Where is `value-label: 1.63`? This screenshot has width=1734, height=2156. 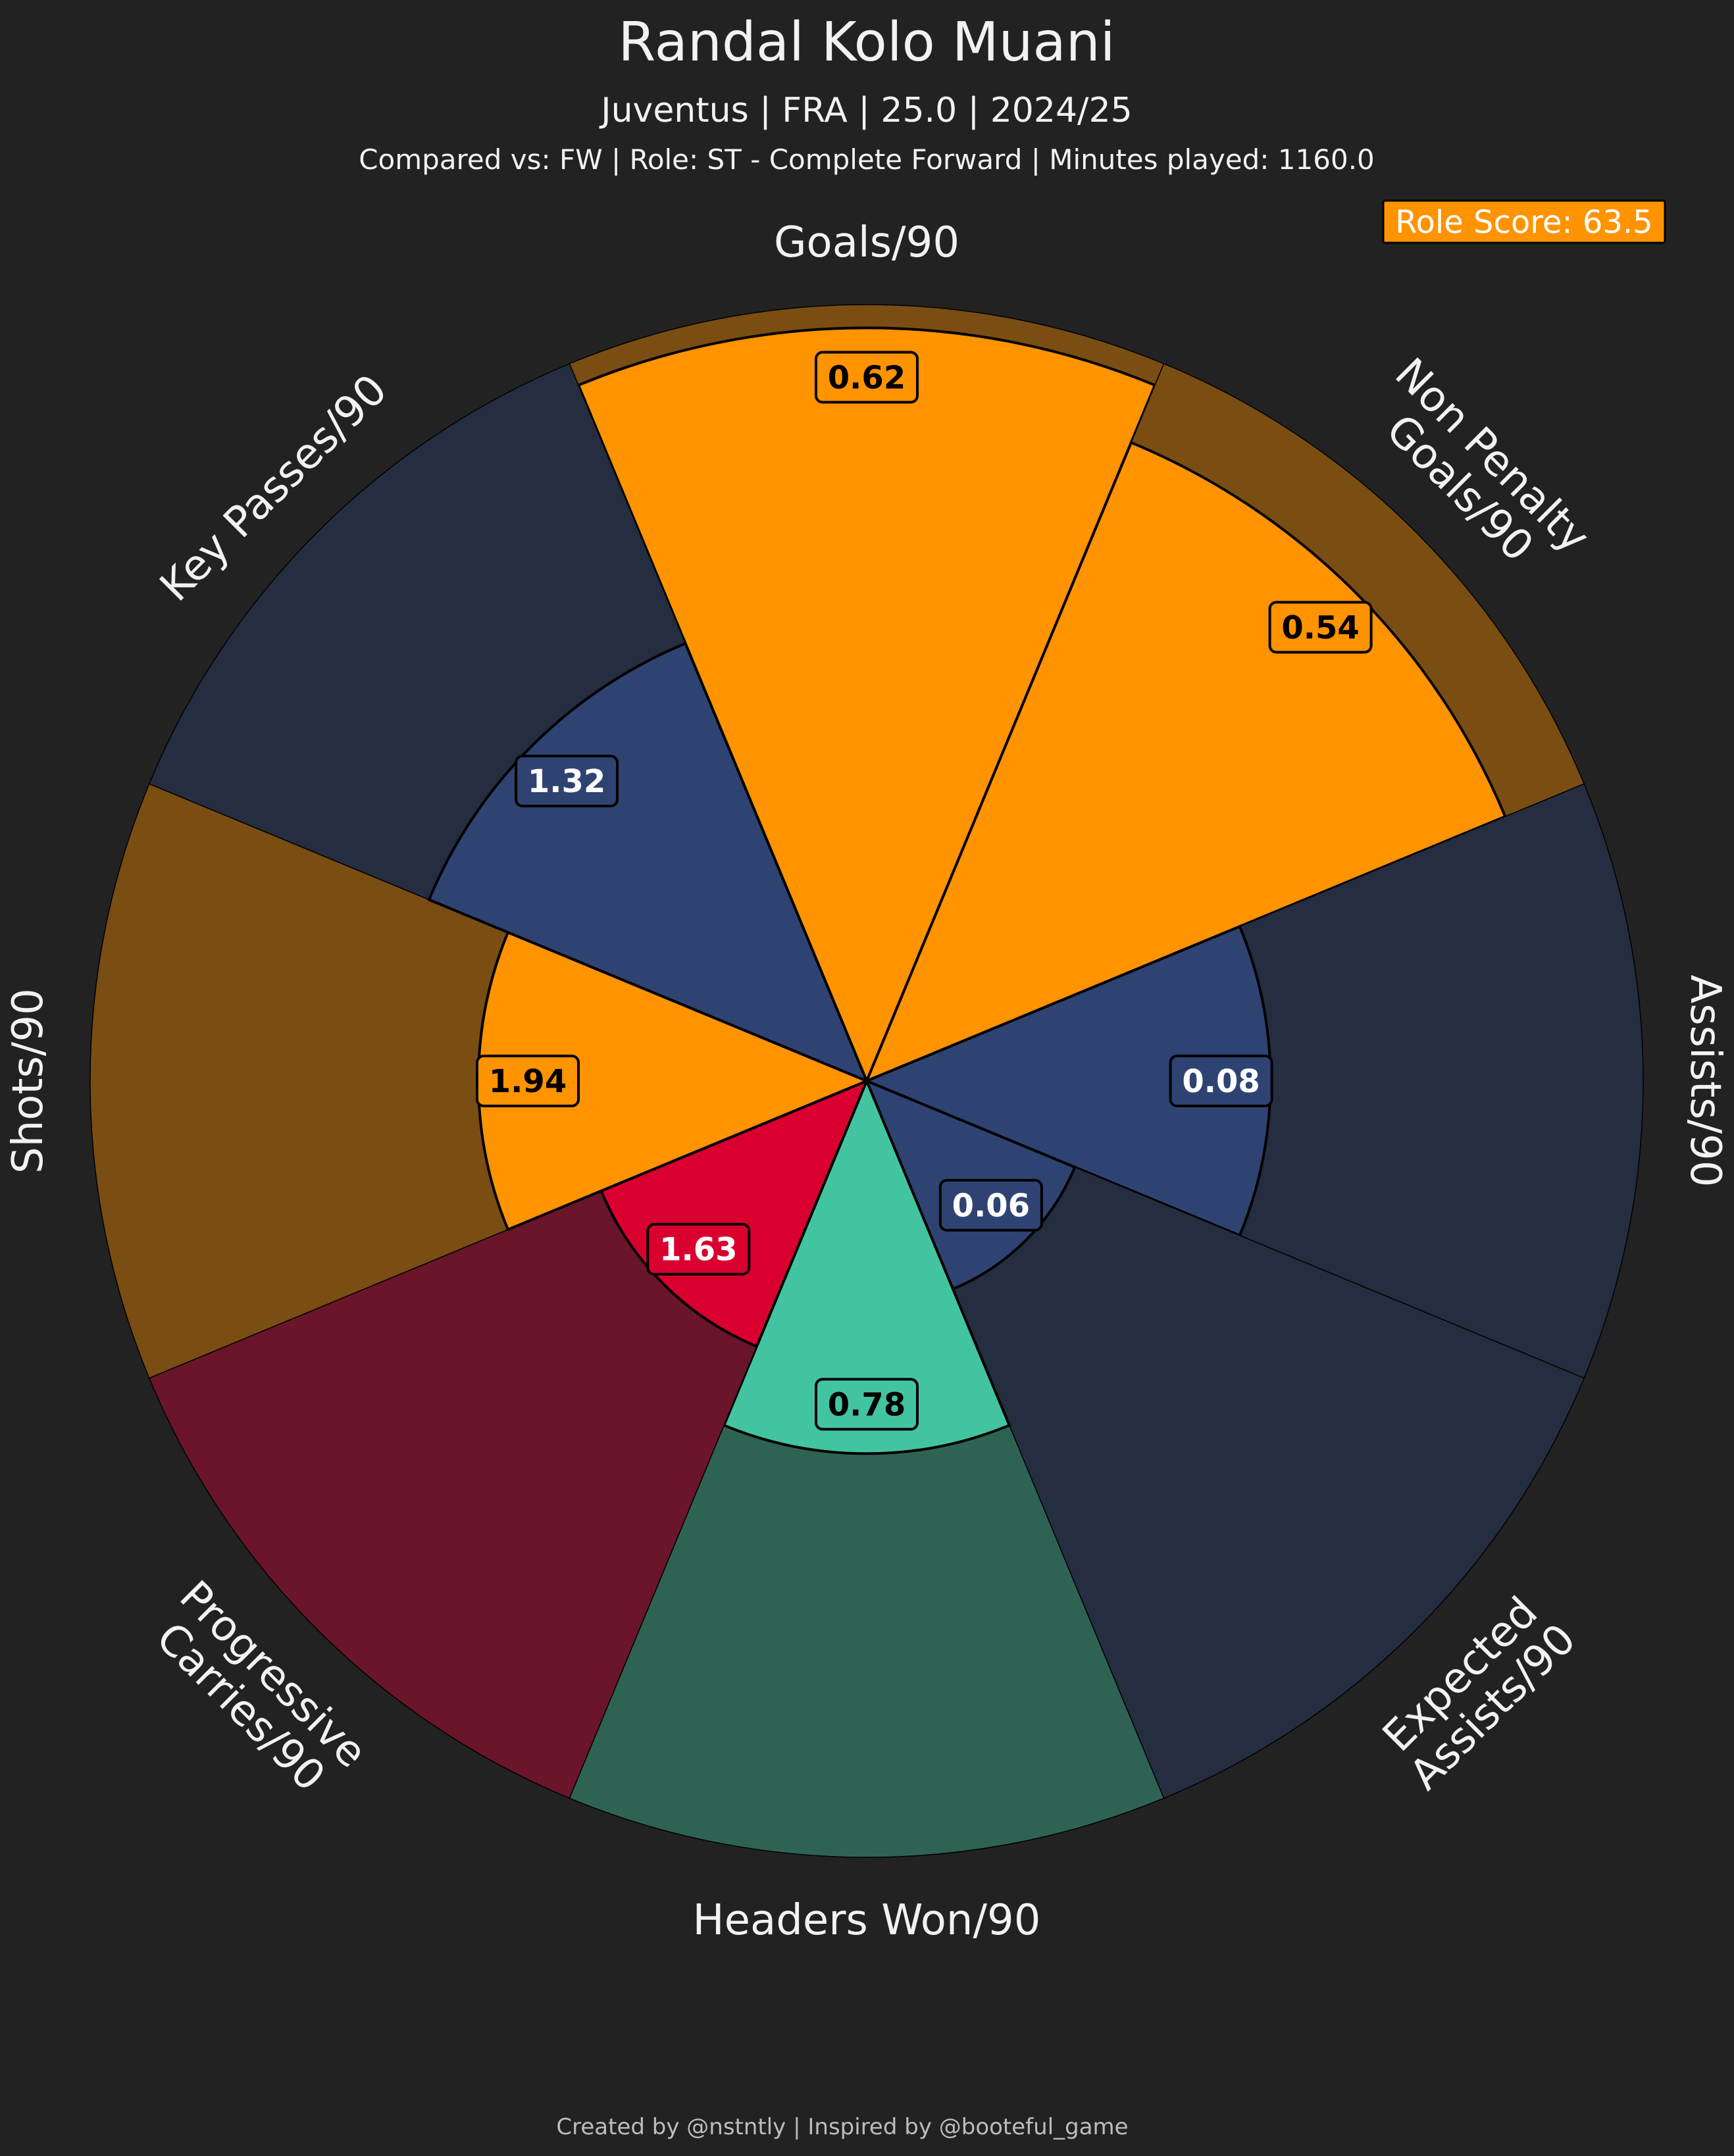
value-label: 1.63 is located at coordinates (698, 1249).